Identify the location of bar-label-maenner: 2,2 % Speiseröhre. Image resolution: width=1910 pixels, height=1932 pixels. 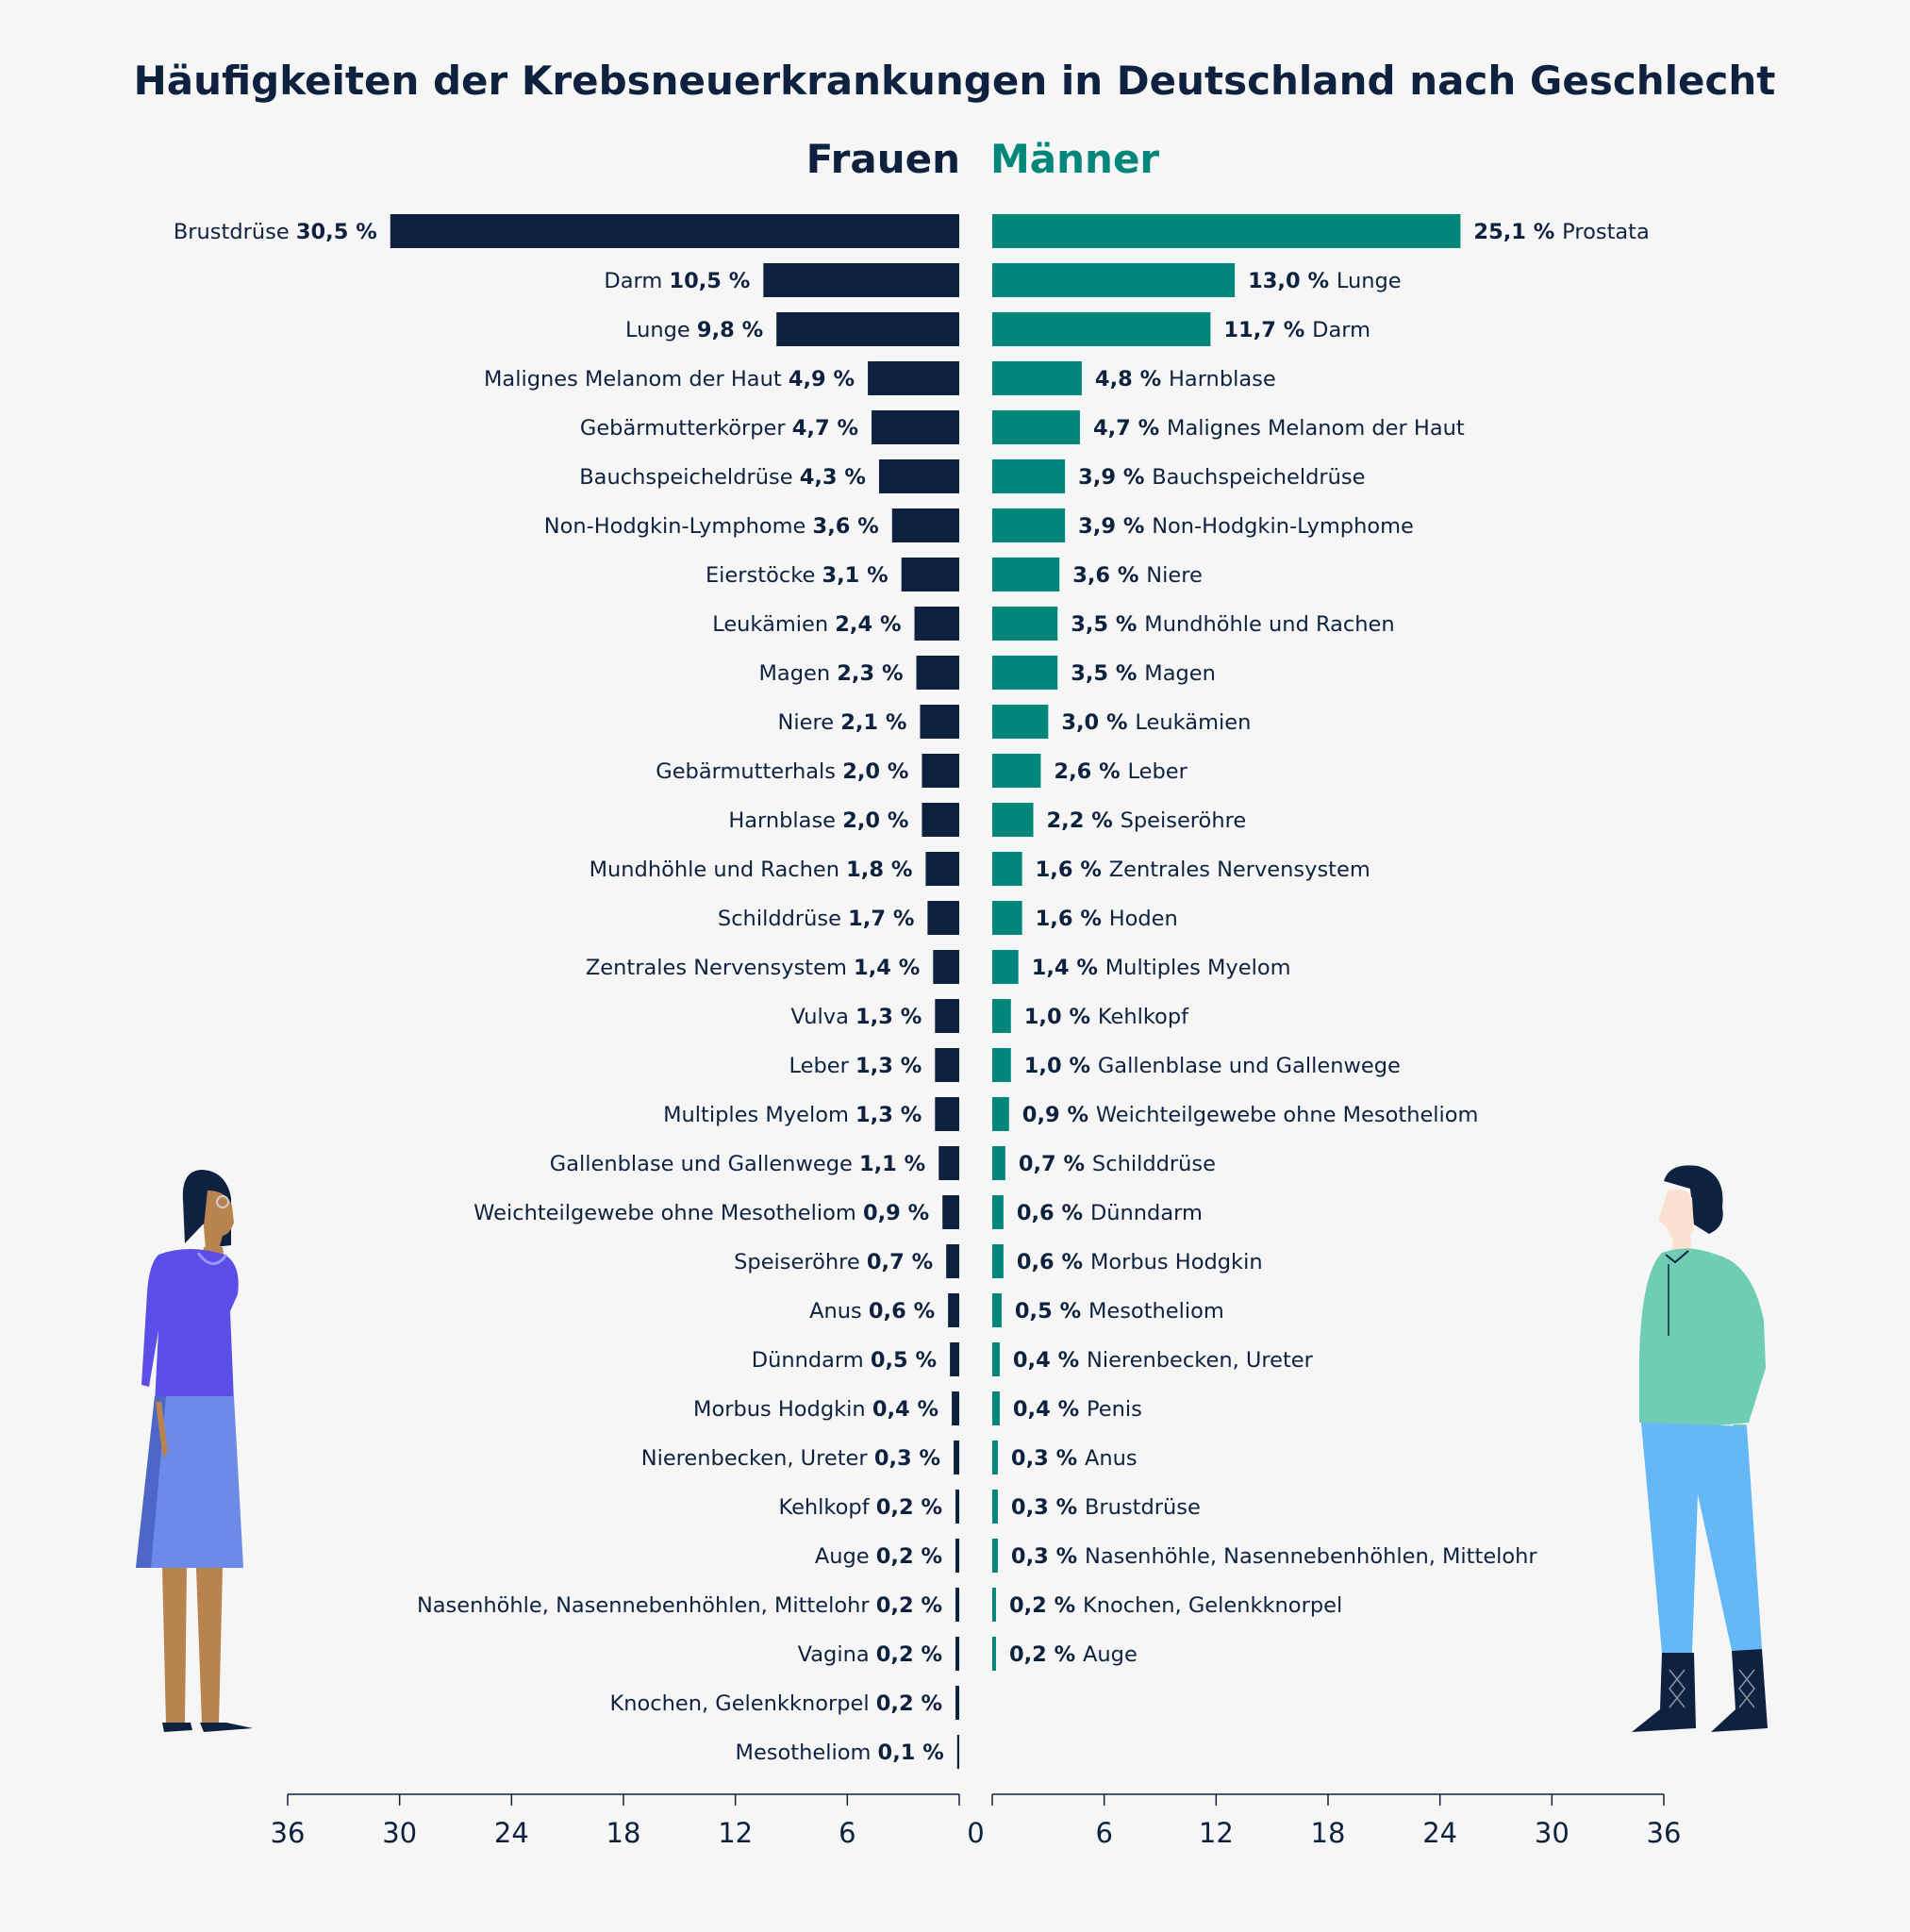
(1147, 821).